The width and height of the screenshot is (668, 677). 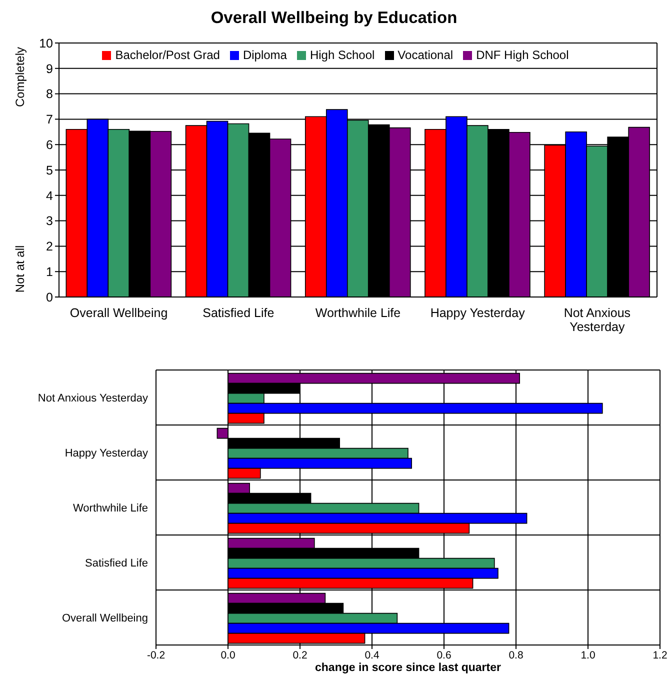 I want to click on x-axis-title: change in score since last quarter, so click(x=408, y=668).